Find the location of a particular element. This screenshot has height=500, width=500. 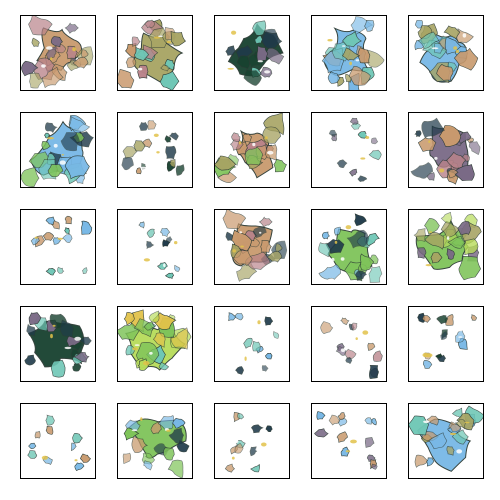

grid-tile-r4-c1 is located at coordinates (58, 344).